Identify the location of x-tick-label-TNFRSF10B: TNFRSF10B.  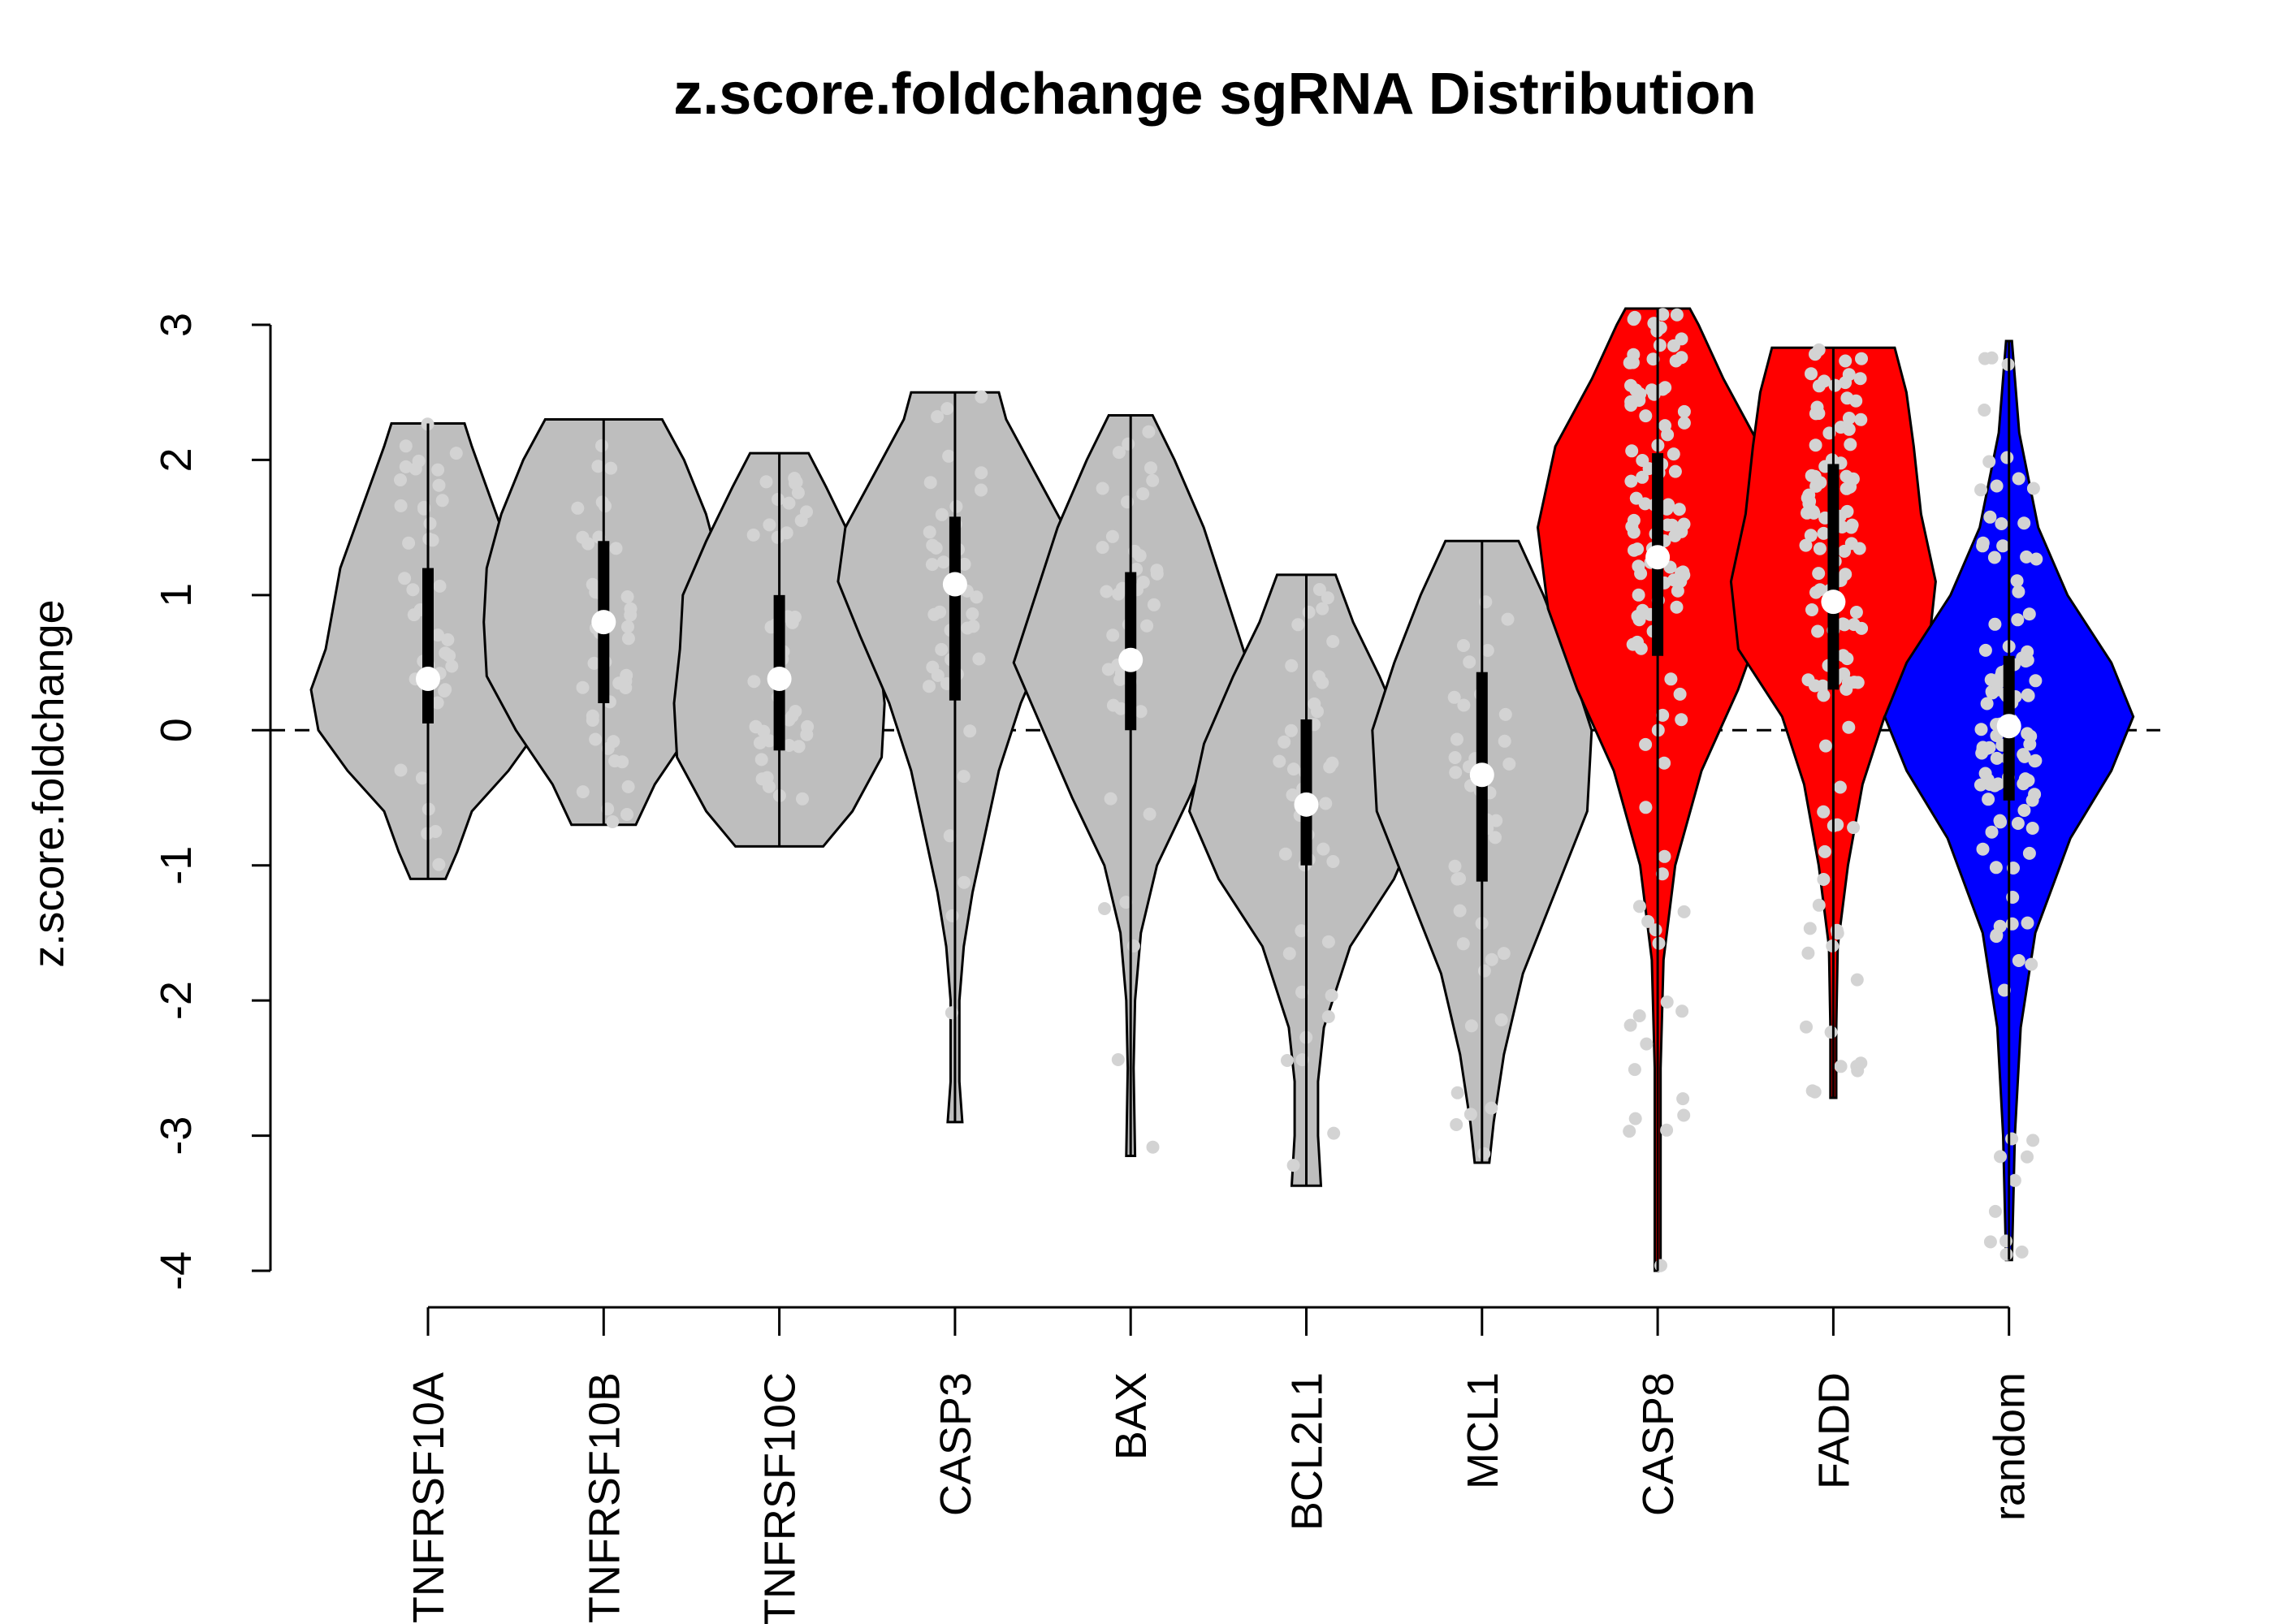
(604, 1497).